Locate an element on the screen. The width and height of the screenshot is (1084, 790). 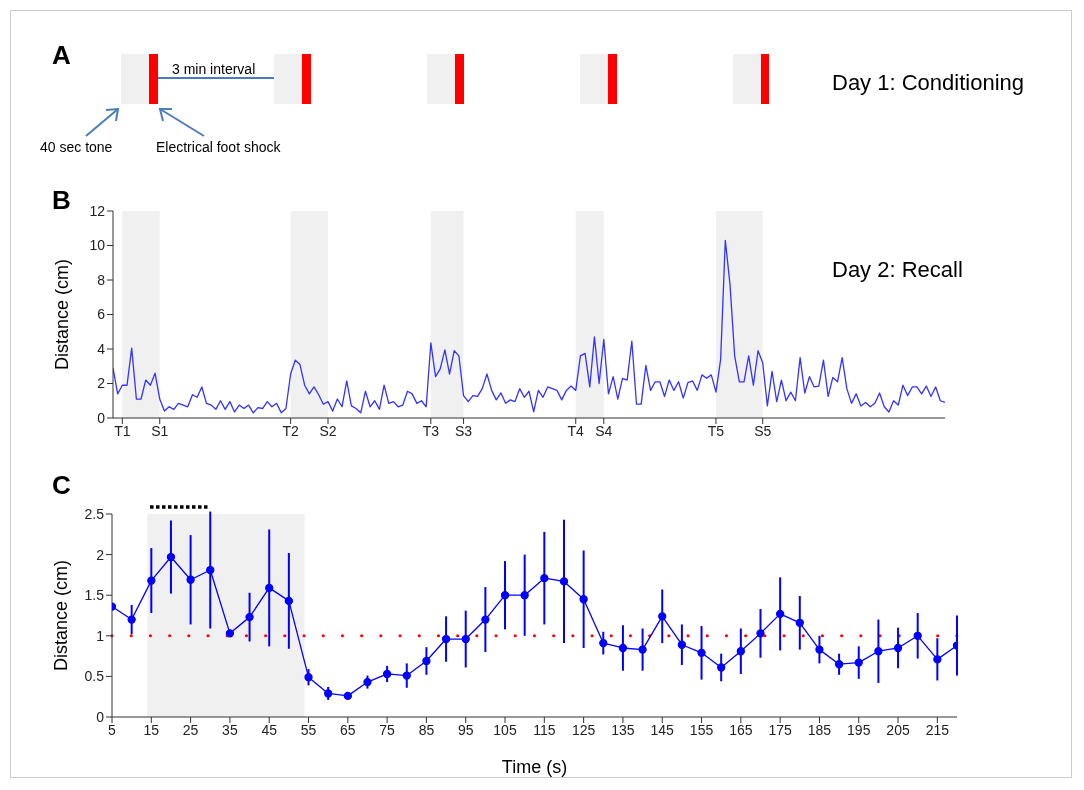
chart-title: C is located at coordinates (61, 485).